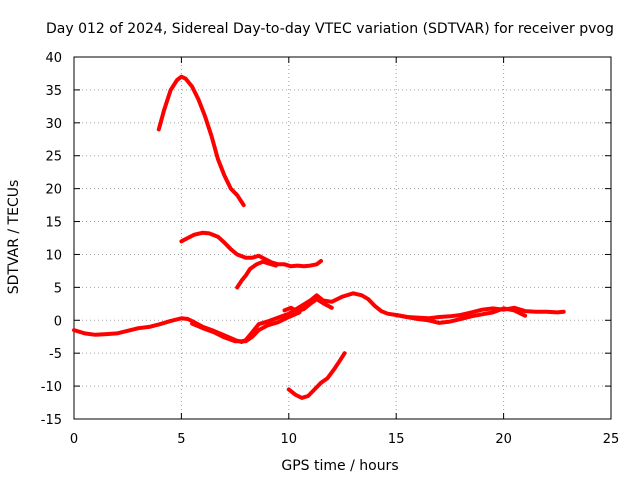  Describe the element at coordinates (181, 439) in the screenshot. I see `x-tick-label: 5` at that location.